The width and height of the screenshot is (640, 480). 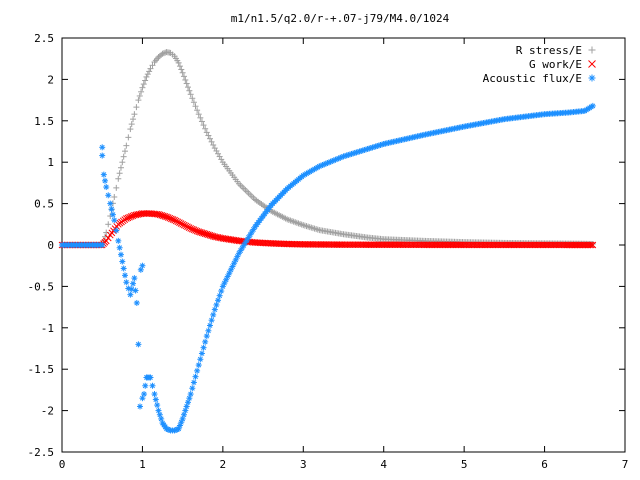 I want to click on y-tick-label: 1.5, so click(x=44, y=121).